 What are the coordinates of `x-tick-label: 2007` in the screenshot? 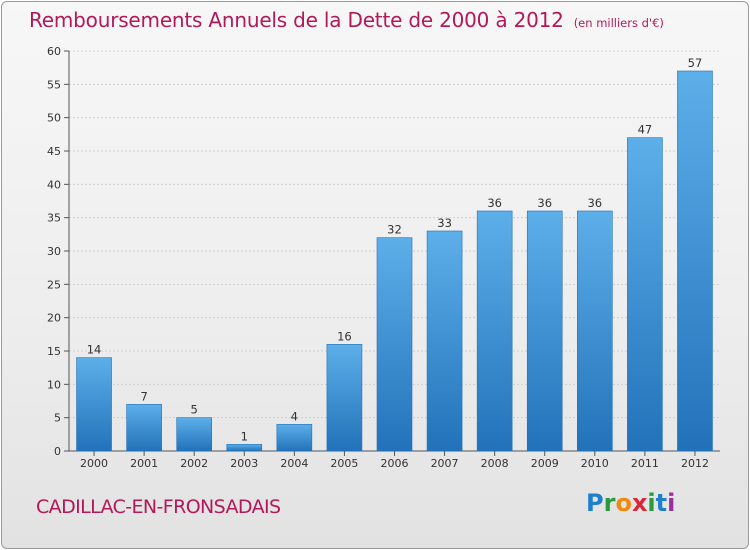 It's located at (445, 463).